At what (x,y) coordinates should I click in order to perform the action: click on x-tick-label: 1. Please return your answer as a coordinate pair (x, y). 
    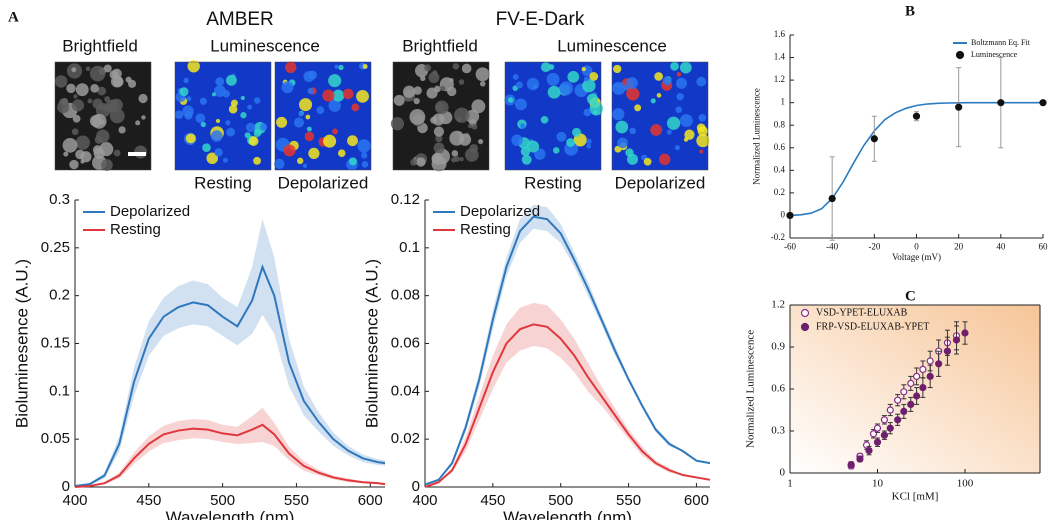
    Looking at the image, I should click on (790, 483).